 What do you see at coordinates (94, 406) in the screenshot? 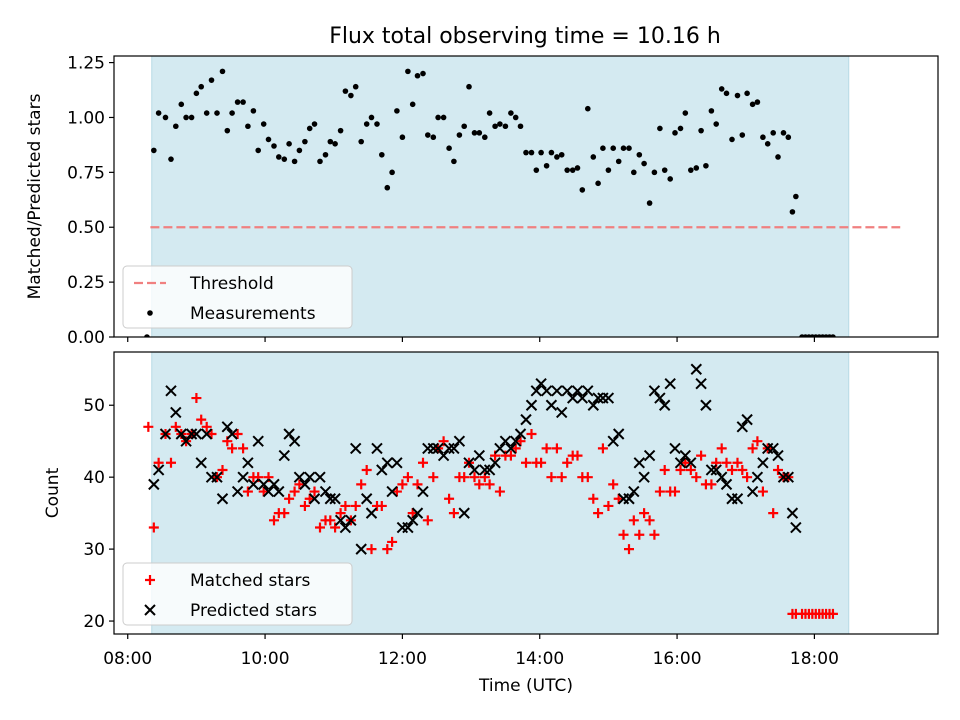
I see `y-tick-label: 50` at bounding box center [94, 406].